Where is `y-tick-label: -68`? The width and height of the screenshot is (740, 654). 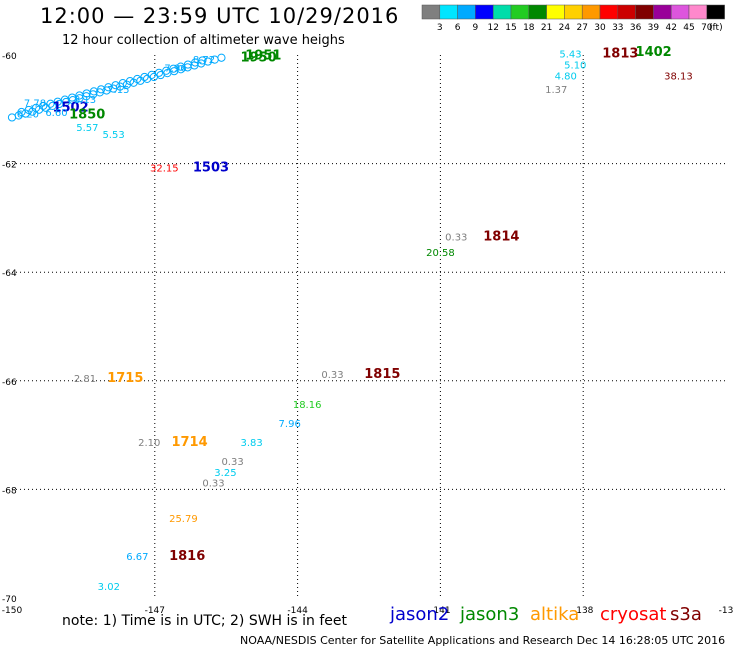
y-tick-label: -68 is located at coordinates (9, 491).